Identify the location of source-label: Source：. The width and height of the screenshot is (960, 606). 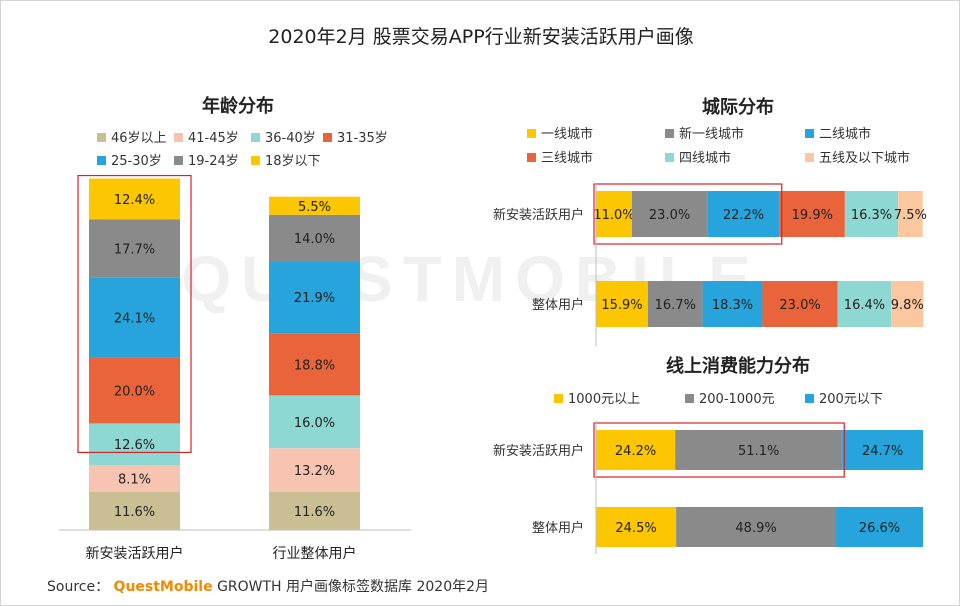
(78, 587).